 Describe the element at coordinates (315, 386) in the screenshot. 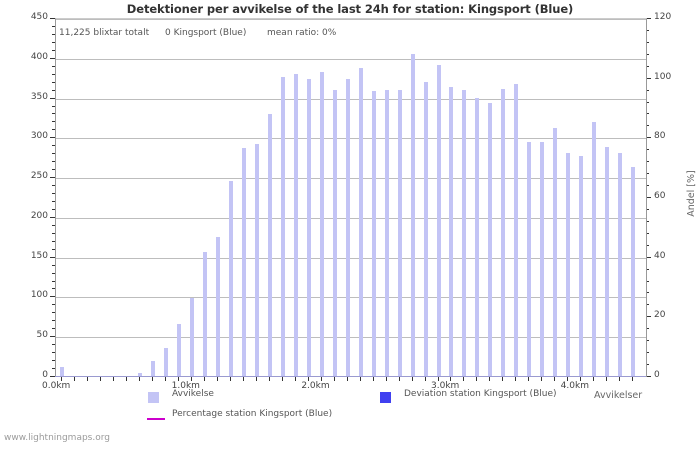

I see `x-axis-tick-label: 2.0km` at that location.